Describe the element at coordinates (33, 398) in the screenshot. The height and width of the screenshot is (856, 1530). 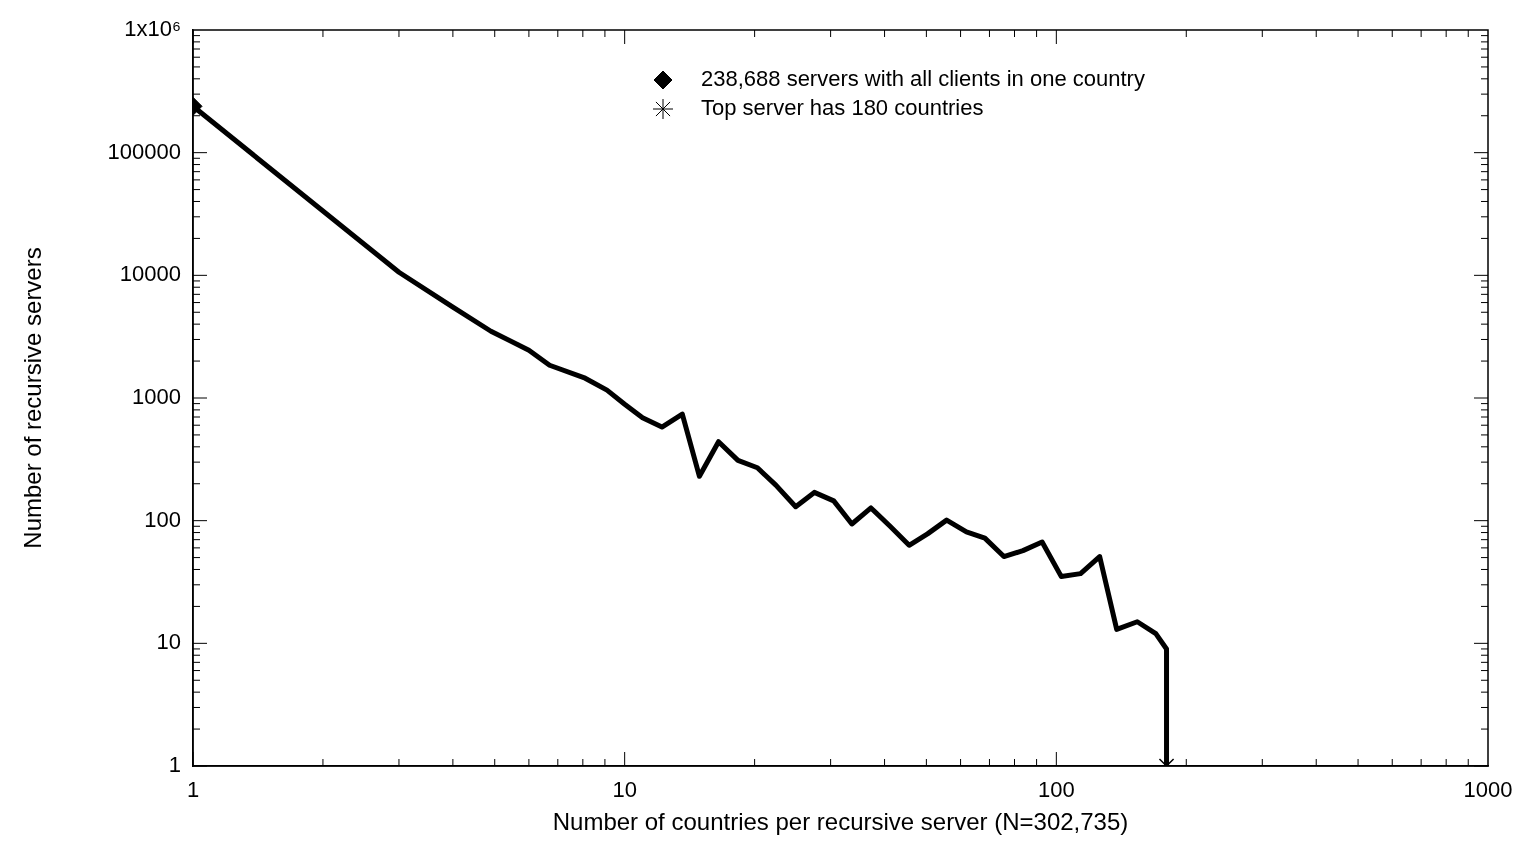
I see `y-axis-title: Number of recursive servers` at that location.